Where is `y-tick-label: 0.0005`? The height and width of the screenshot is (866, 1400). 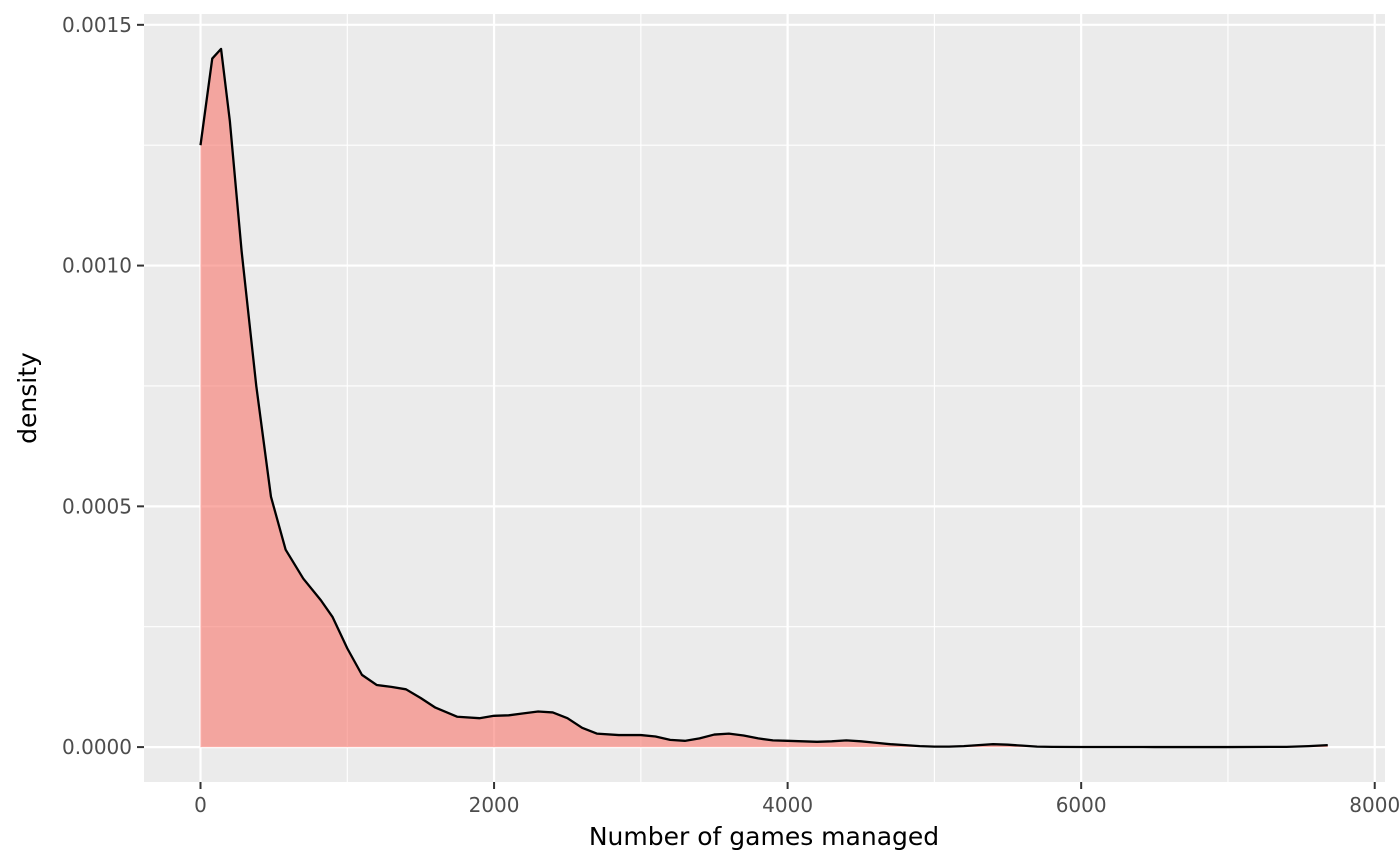
y-tick-label: 0.0005 is located at coordinates (97, 506).